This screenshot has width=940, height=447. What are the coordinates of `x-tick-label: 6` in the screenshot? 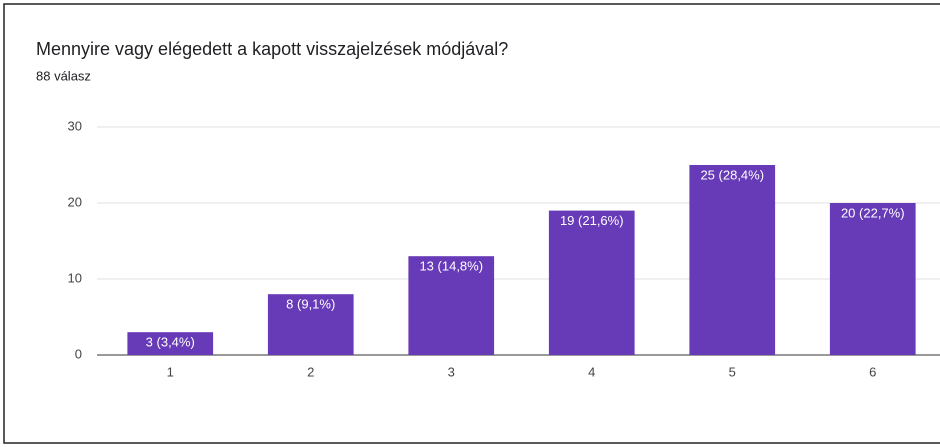 It's located at (872, 371).